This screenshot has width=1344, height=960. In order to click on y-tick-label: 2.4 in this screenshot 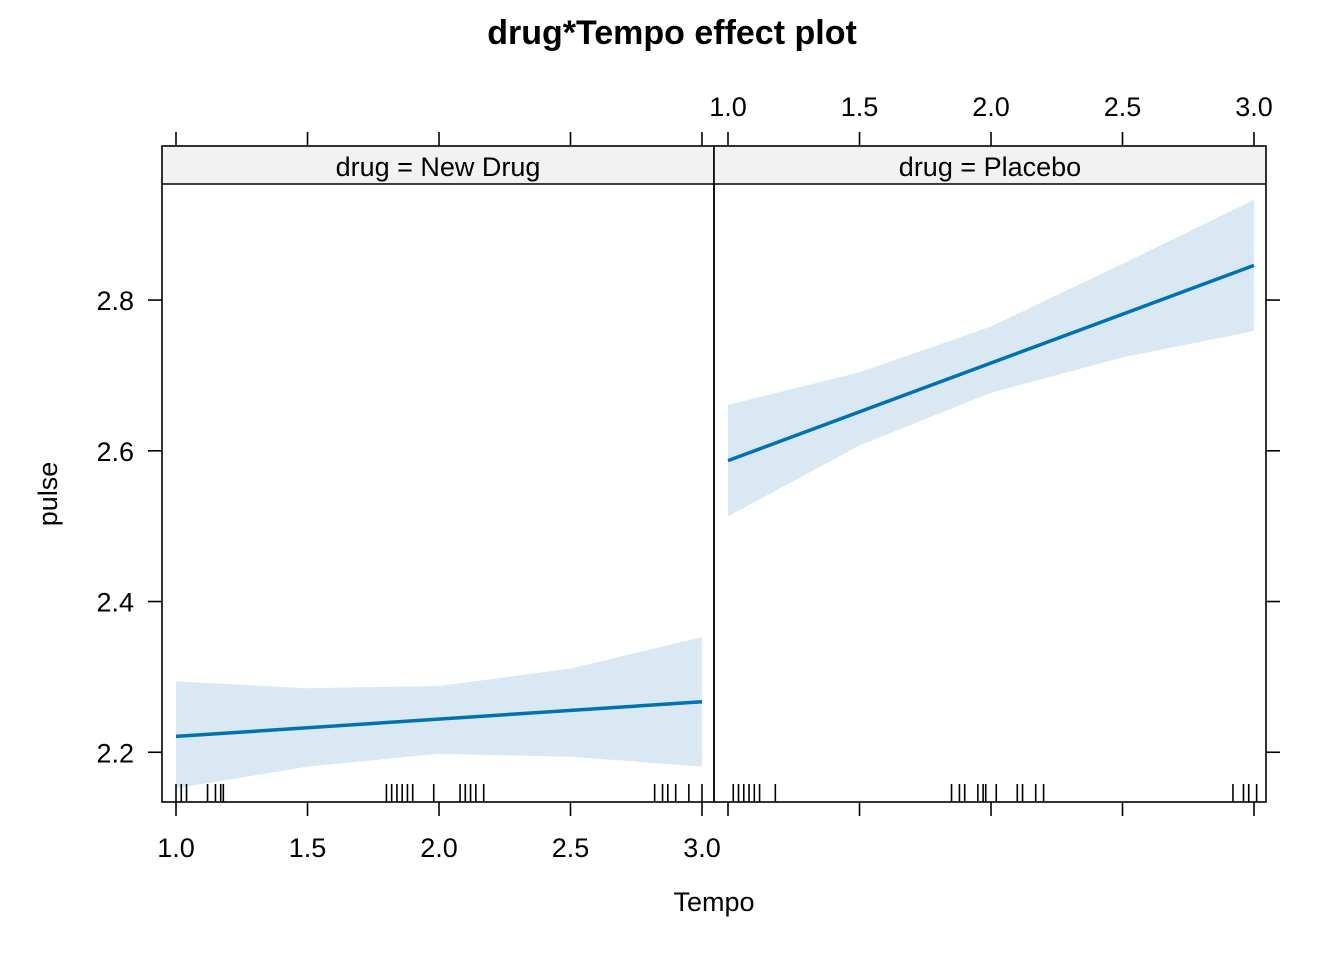, I will do `click(115, 603)`.